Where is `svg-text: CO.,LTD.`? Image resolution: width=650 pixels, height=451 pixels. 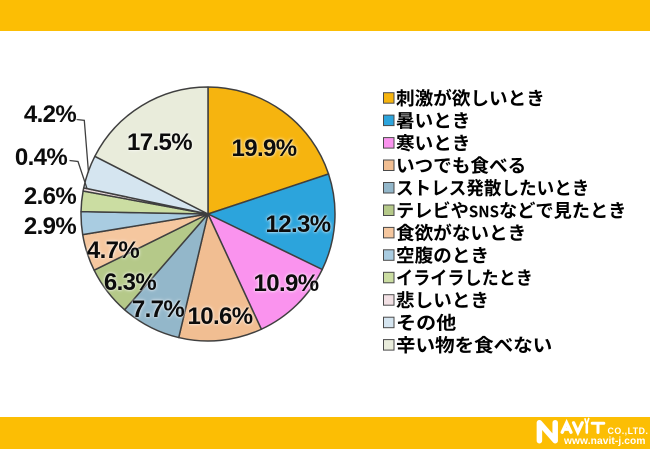 svg-text: CO.,LTD. is located at coordinates (628, 431).